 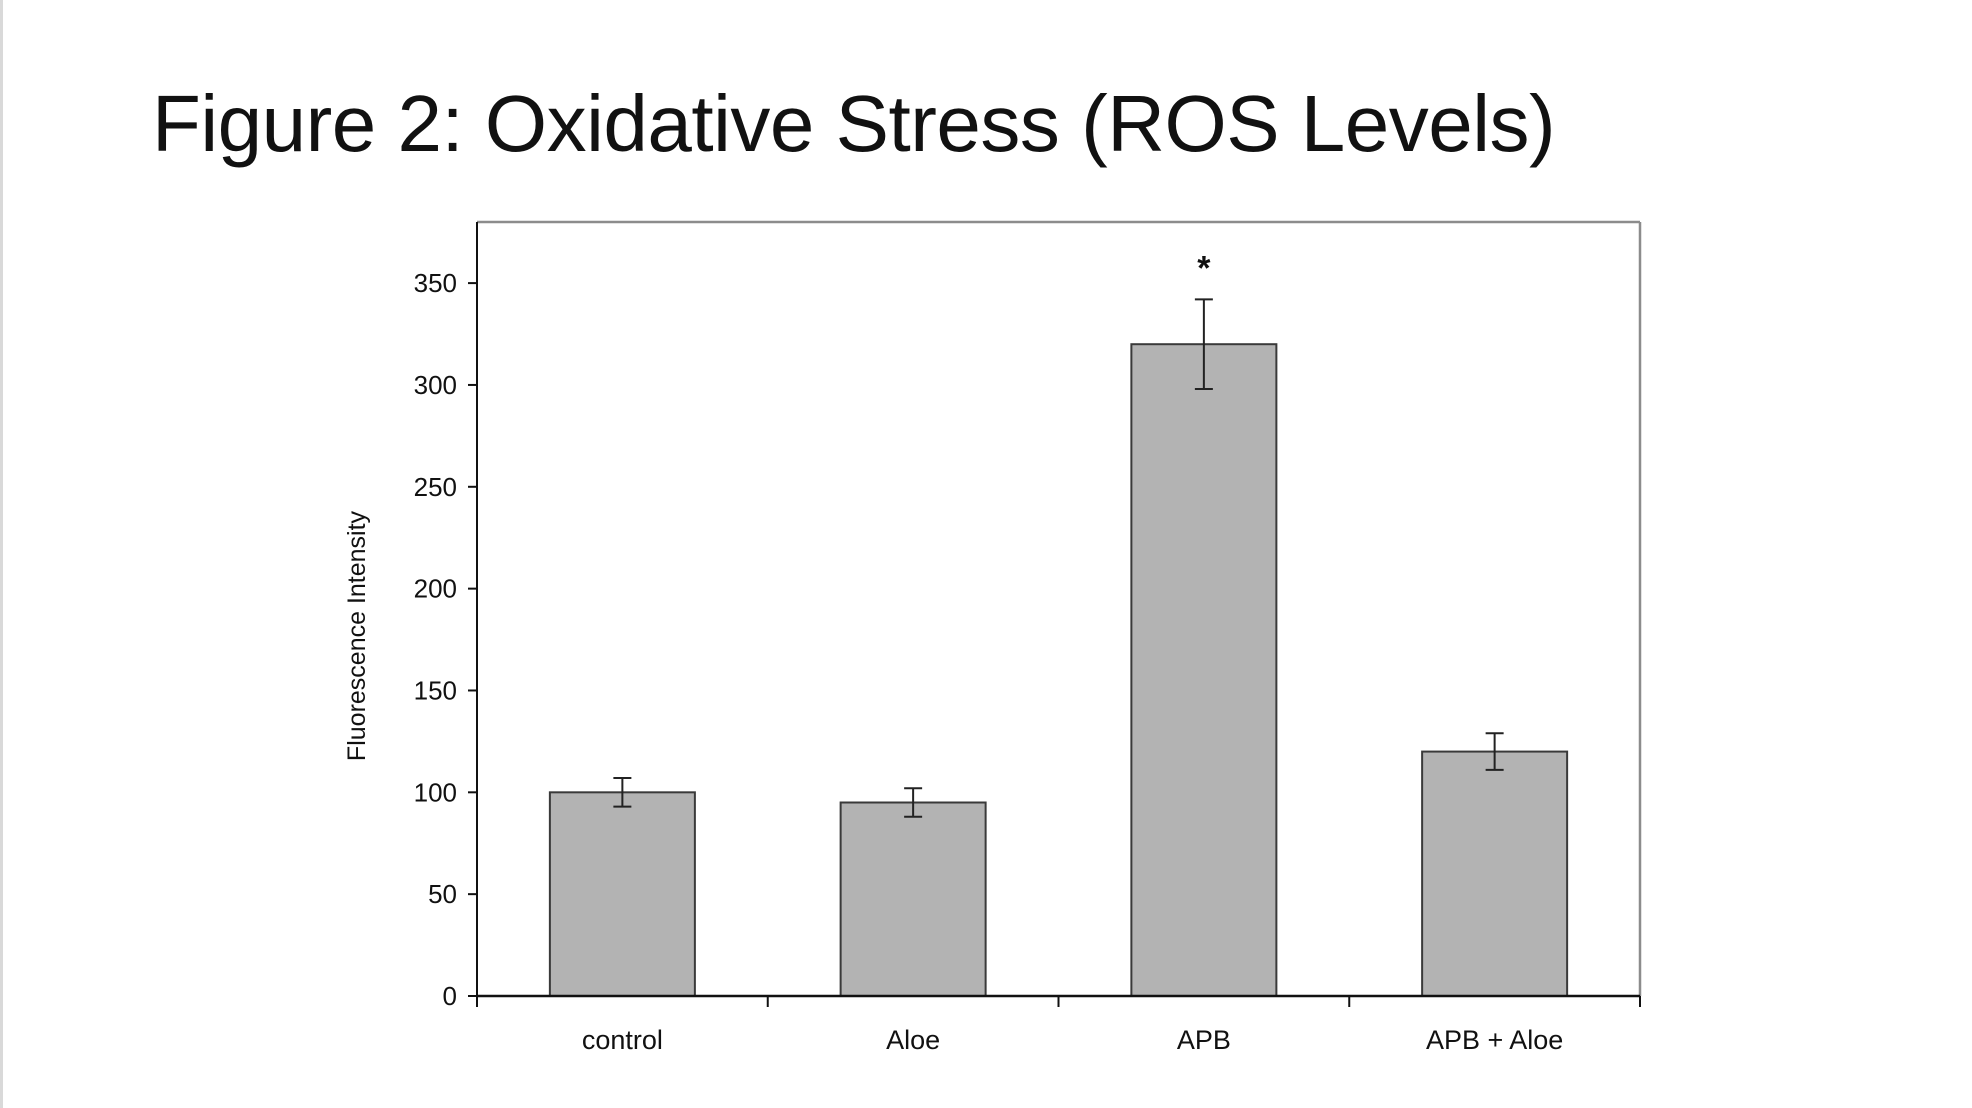 I want to click on y-tick-label-6: 300, so click(x=435, y=385).